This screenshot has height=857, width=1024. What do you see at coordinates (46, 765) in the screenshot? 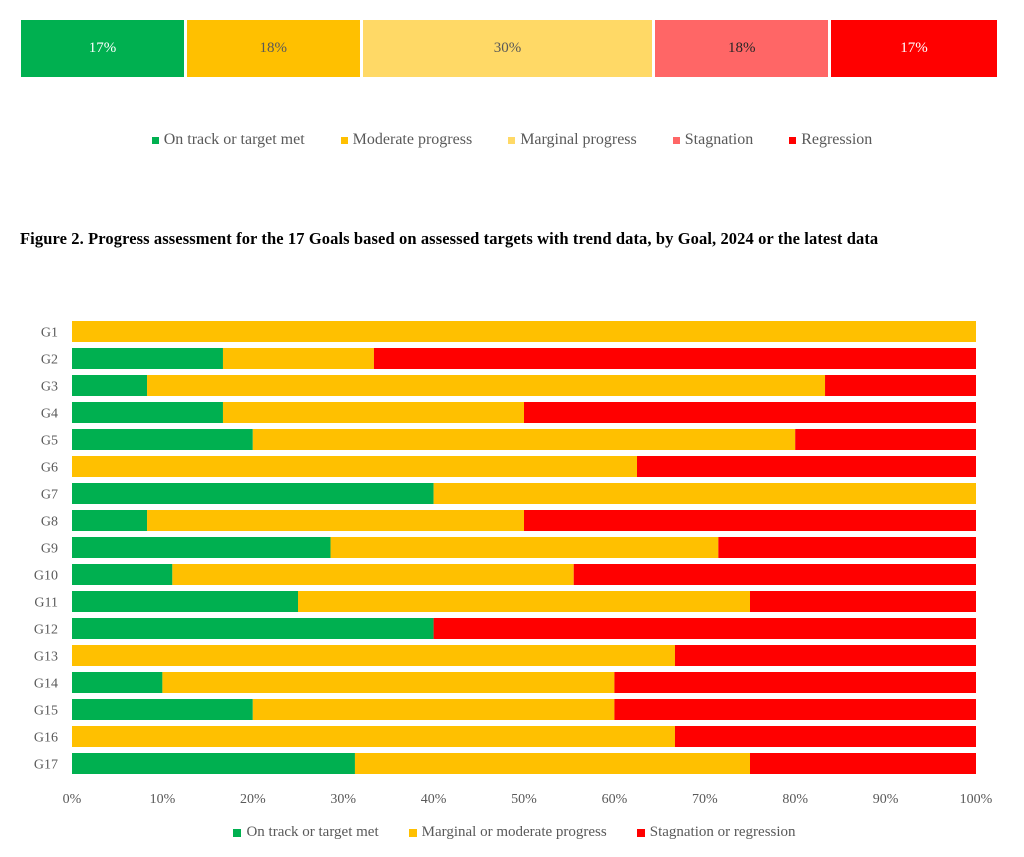
I see `y-tick-label: G17` at bounding box center [46, 765].